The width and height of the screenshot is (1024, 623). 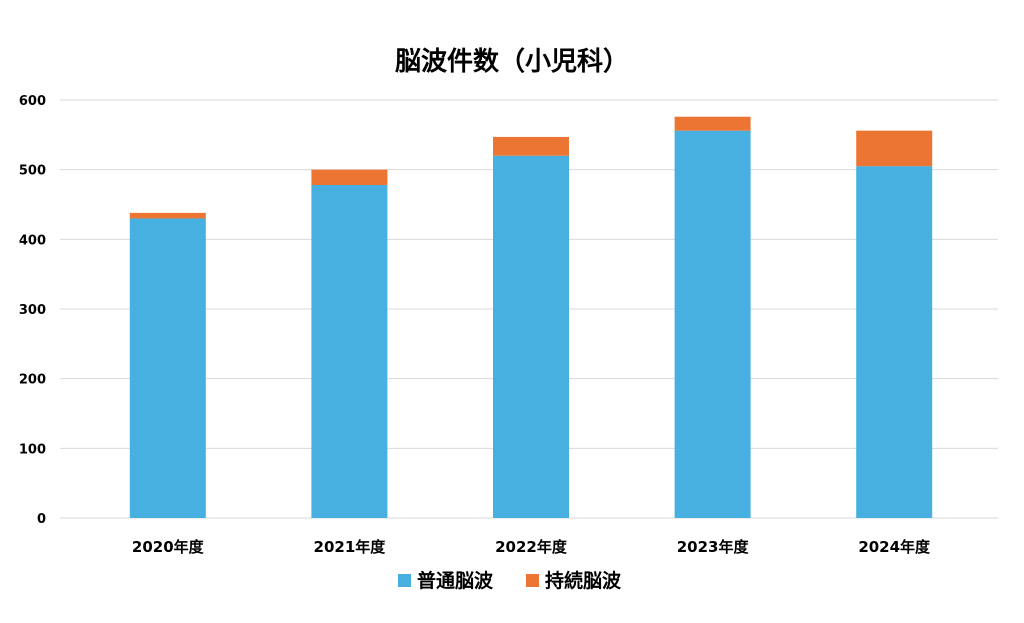 I want to click on x-tick-label: 2024年度, so click(x=894, y=547).